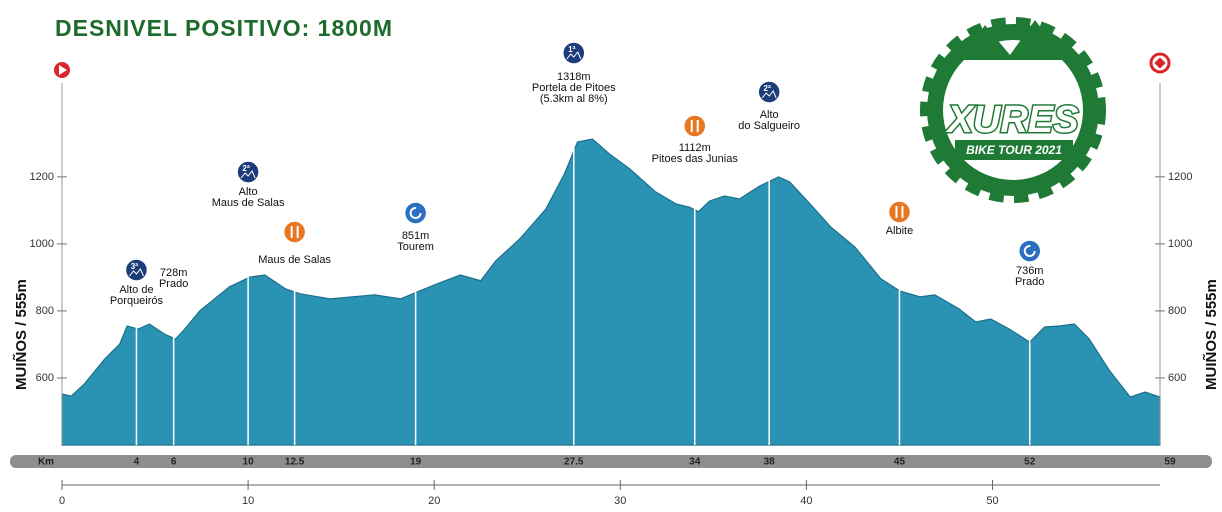 This screenshot has height=512, width=1222. I want to click on logo: XURES BIKE TOUR 2021, so click(1013, 110).